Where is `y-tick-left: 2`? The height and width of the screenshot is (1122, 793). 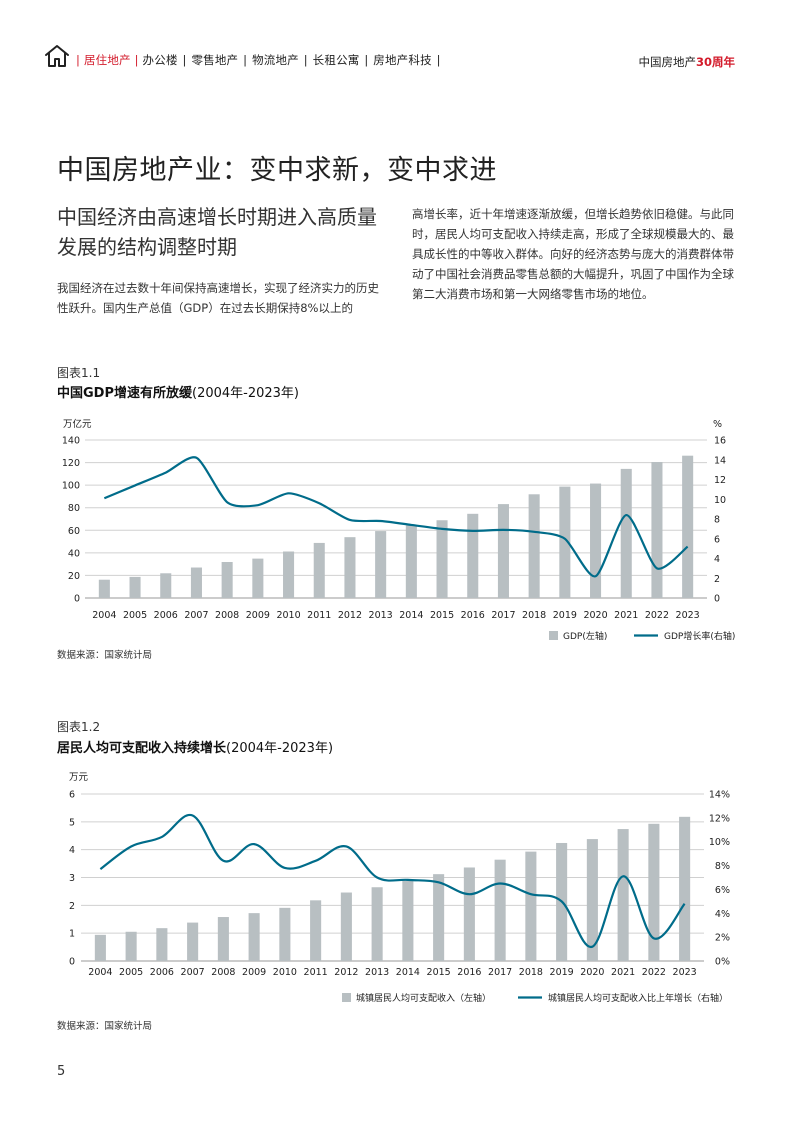 y-tick-left: 2 is located at coordinates (72, 906).